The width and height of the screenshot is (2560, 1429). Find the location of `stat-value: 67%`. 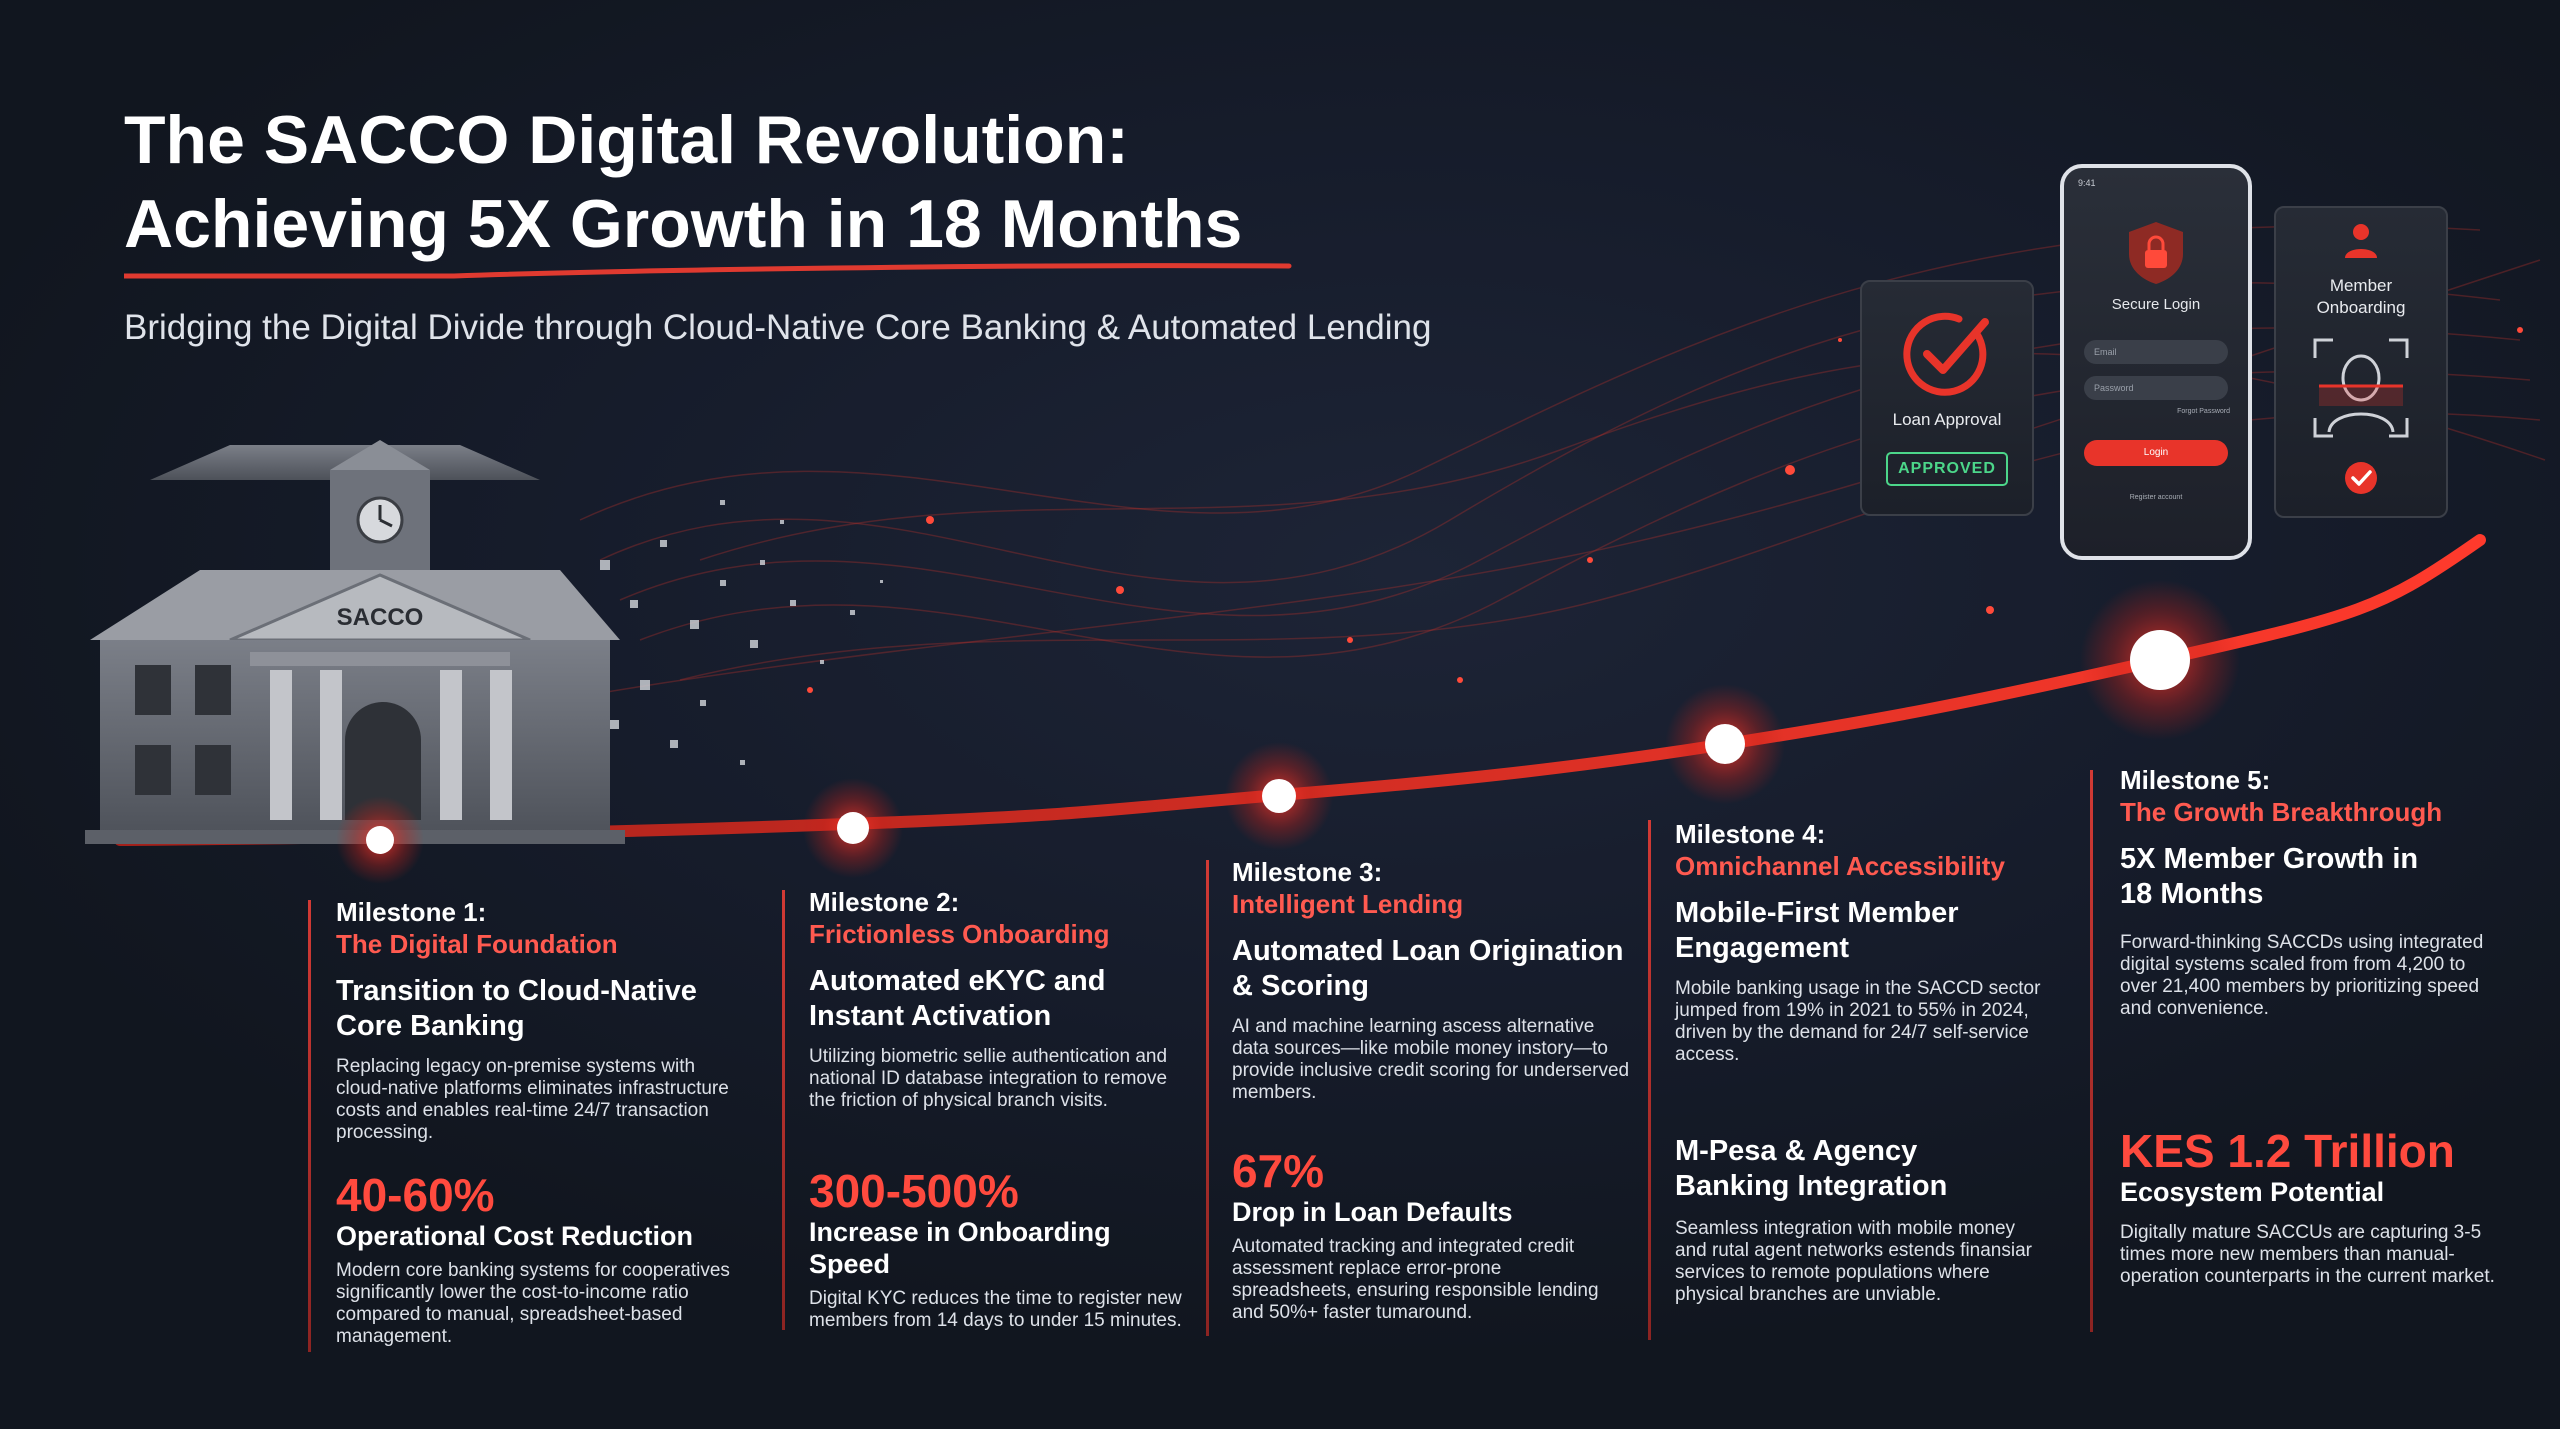

stat-value: 67% is located at coordinates (1278, 1171).